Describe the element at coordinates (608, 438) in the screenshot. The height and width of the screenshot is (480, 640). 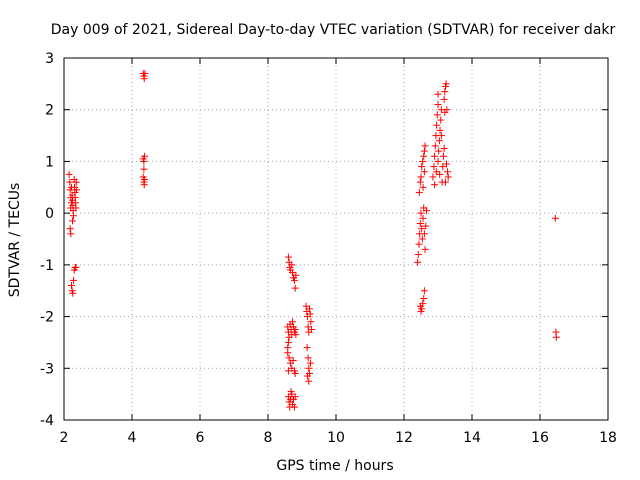
I see `x-tick-label: 18` at that location.